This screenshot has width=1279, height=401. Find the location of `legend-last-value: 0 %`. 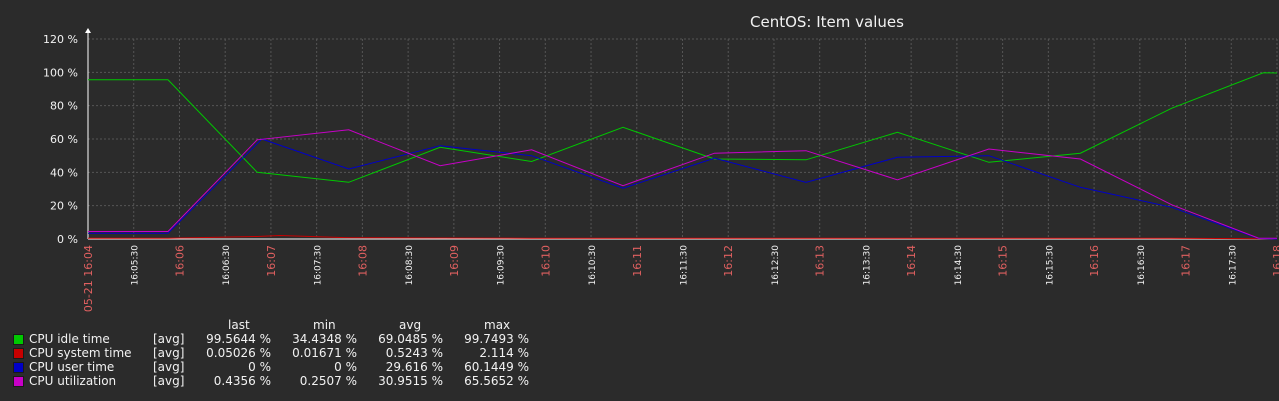

legend-last-value: 0 % is located at coordinates (259, 367).